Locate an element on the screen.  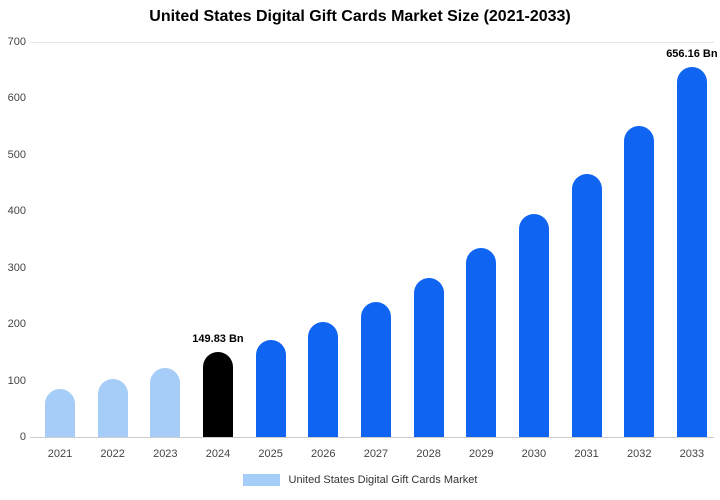
y-axis-tick-label: 0 is located at coordinates (22, 437).